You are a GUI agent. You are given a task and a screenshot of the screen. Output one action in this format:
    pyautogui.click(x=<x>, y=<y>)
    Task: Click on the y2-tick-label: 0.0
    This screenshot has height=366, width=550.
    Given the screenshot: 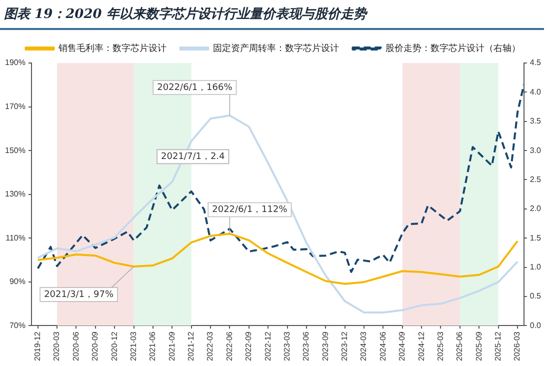 What is the action you would take?
    pyautogui.click(x=536, y=325)
    